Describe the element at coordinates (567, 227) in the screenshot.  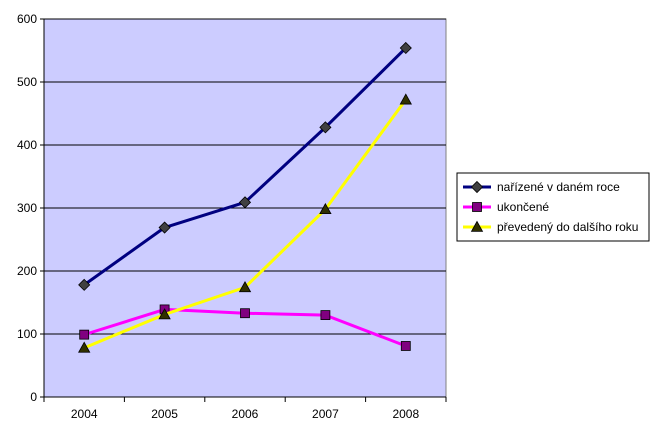
I see `legend-label: převedený do dalšího roku` at that location.